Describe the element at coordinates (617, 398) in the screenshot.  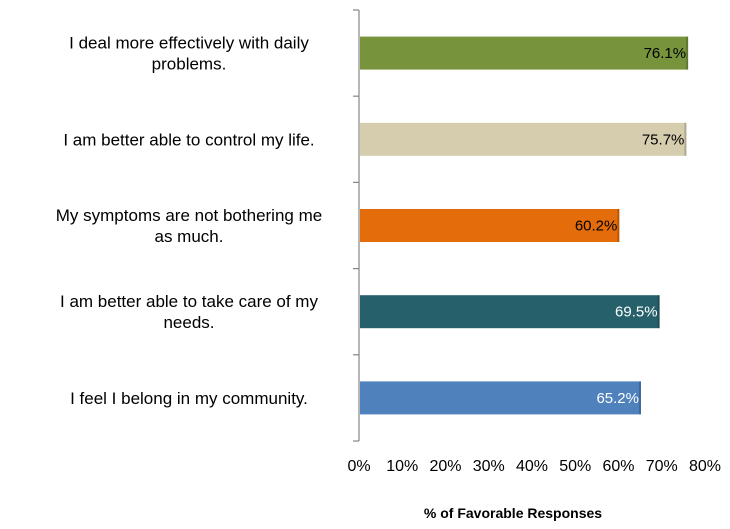
I see `data-label: 65.2%` at that location.